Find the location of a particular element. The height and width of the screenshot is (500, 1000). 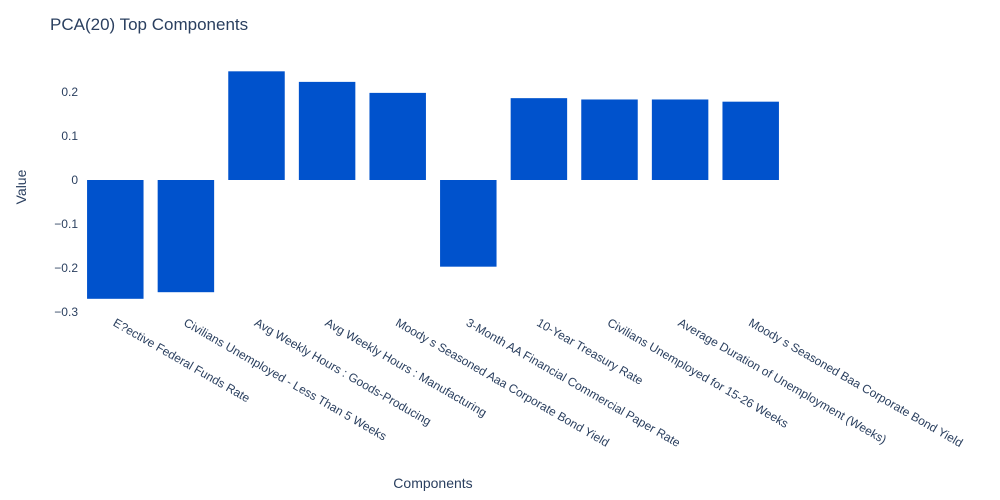

x-tick-label: E?ective Federal Funds Rate is located at coordinates (182, 360).